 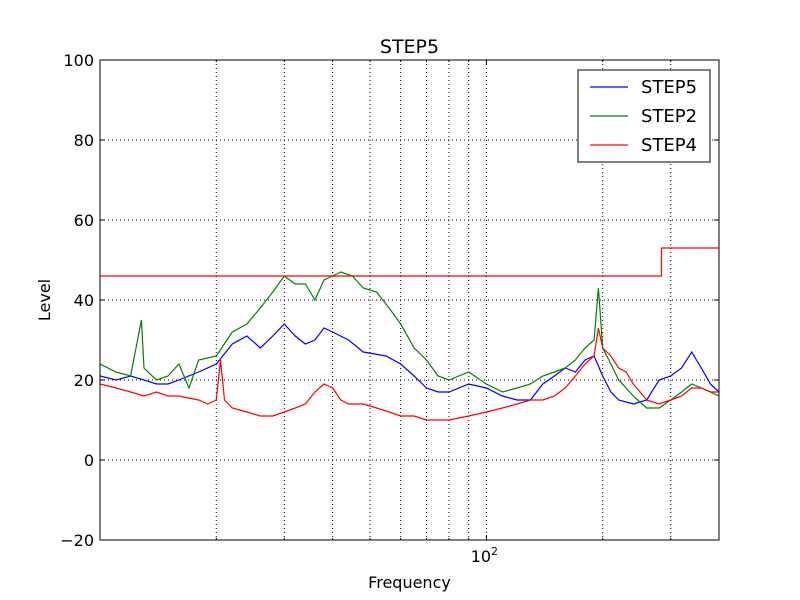 What do you see at coordinates (484, 555) in the screenshot?
I see `x-tick-label: 102` at bounding box center [484, 555].